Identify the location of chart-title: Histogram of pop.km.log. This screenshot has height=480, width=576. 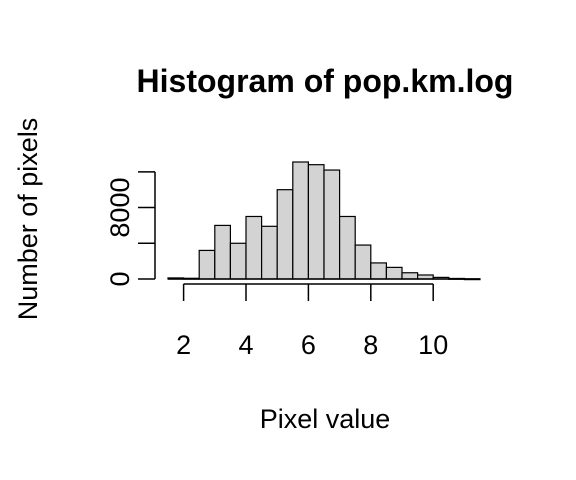
(325, 81).